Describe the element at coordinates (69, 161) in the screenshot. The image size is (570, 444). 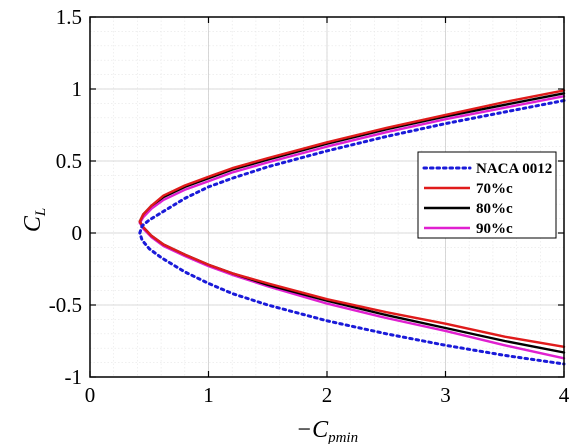
I see `y-tick-label: 0.5` at that location.